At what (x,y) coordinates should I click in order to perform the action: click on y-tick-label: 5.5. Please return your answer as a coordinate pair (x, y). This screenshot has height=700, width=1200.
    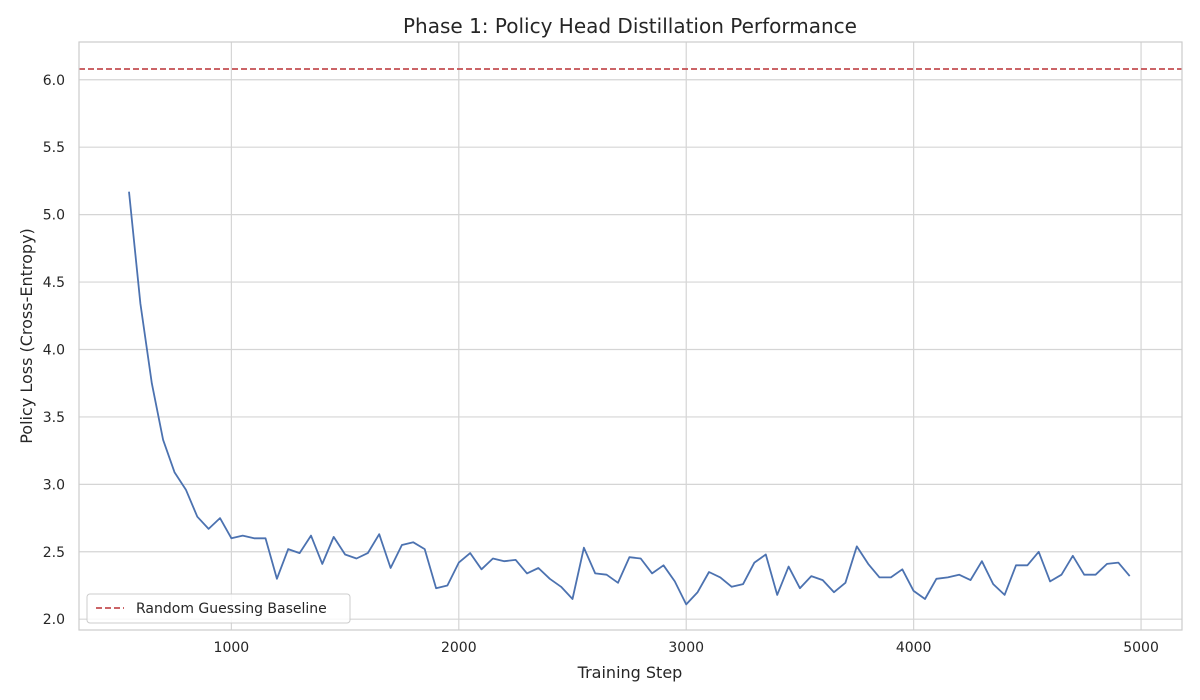
    Looking at the image, I should click on (54, 148).